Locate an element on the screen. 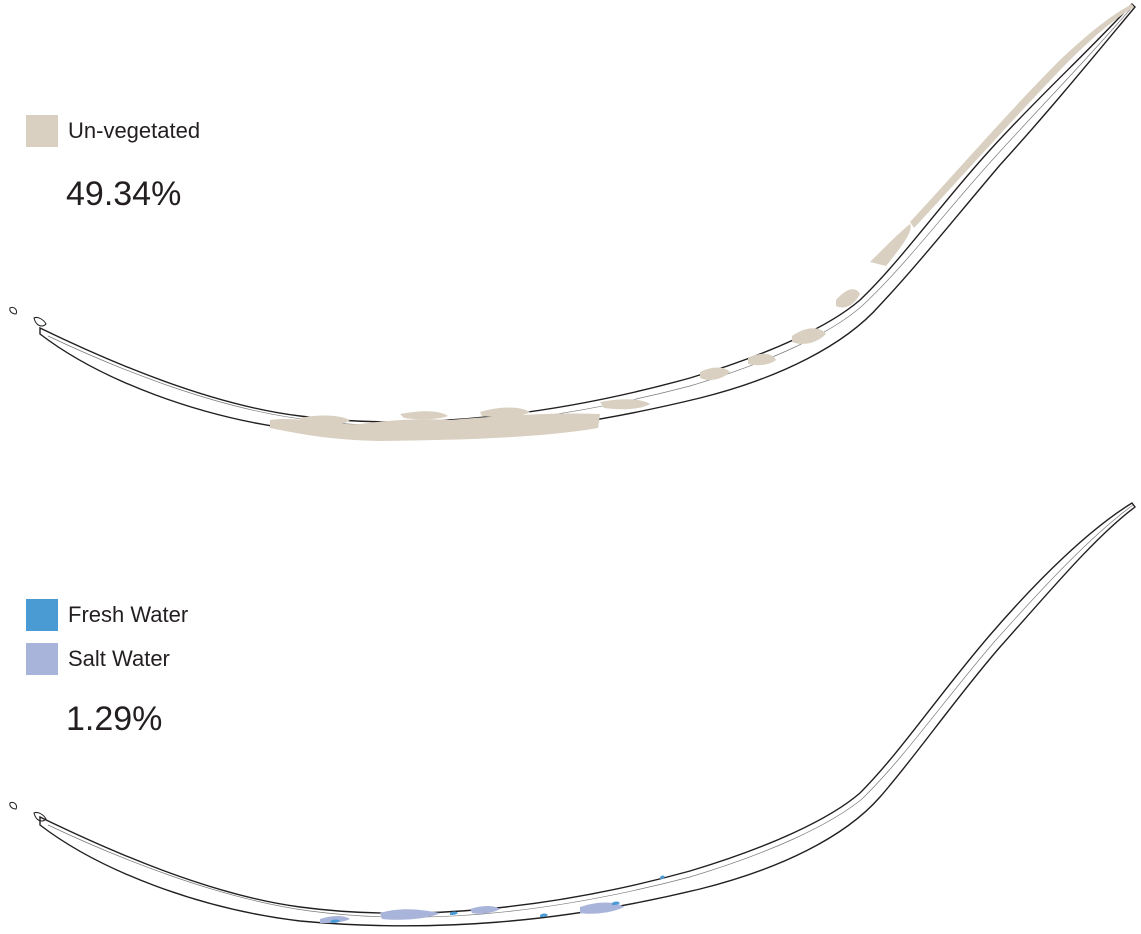 The image size is (1141, 934). unvegetated-main-patch is located at coordinates (435, 427).